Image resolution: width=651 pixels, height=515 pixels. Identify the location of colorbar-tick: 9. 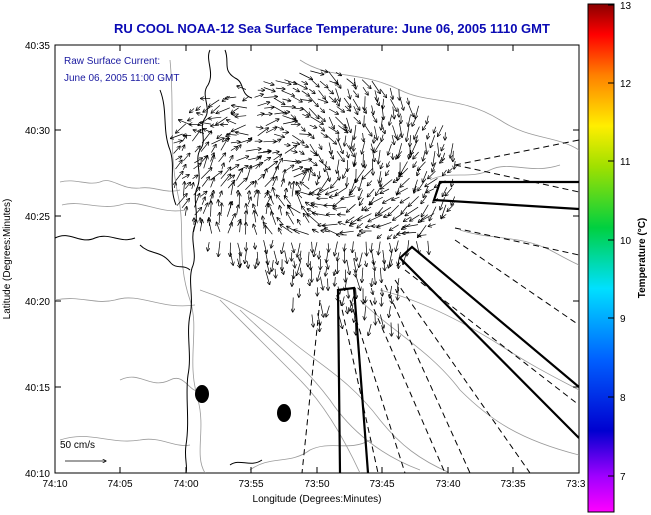
(623, 319).